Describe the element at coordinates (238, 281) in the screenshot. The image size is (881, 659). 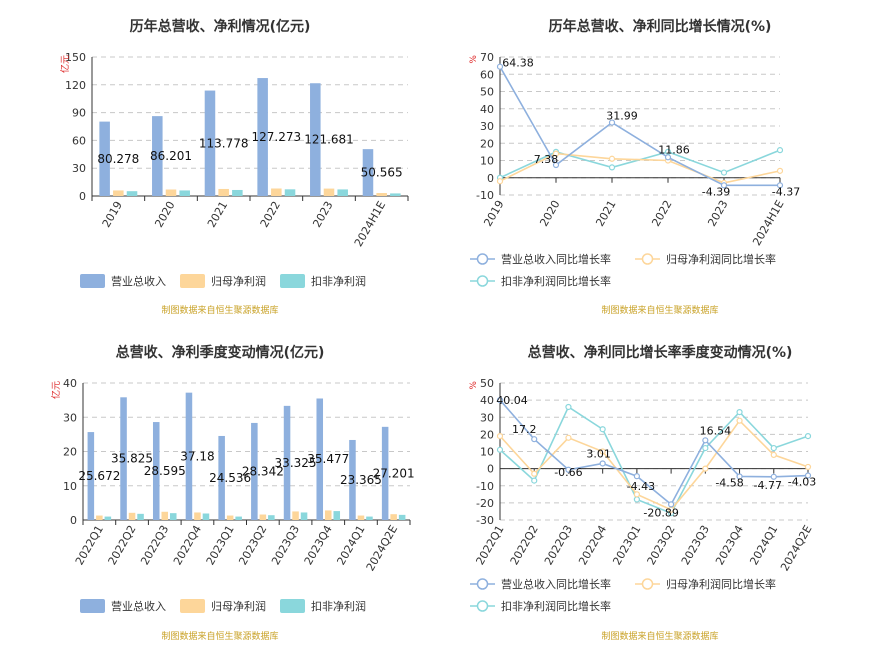
I see `legend-label: 归母净利润` at that location.